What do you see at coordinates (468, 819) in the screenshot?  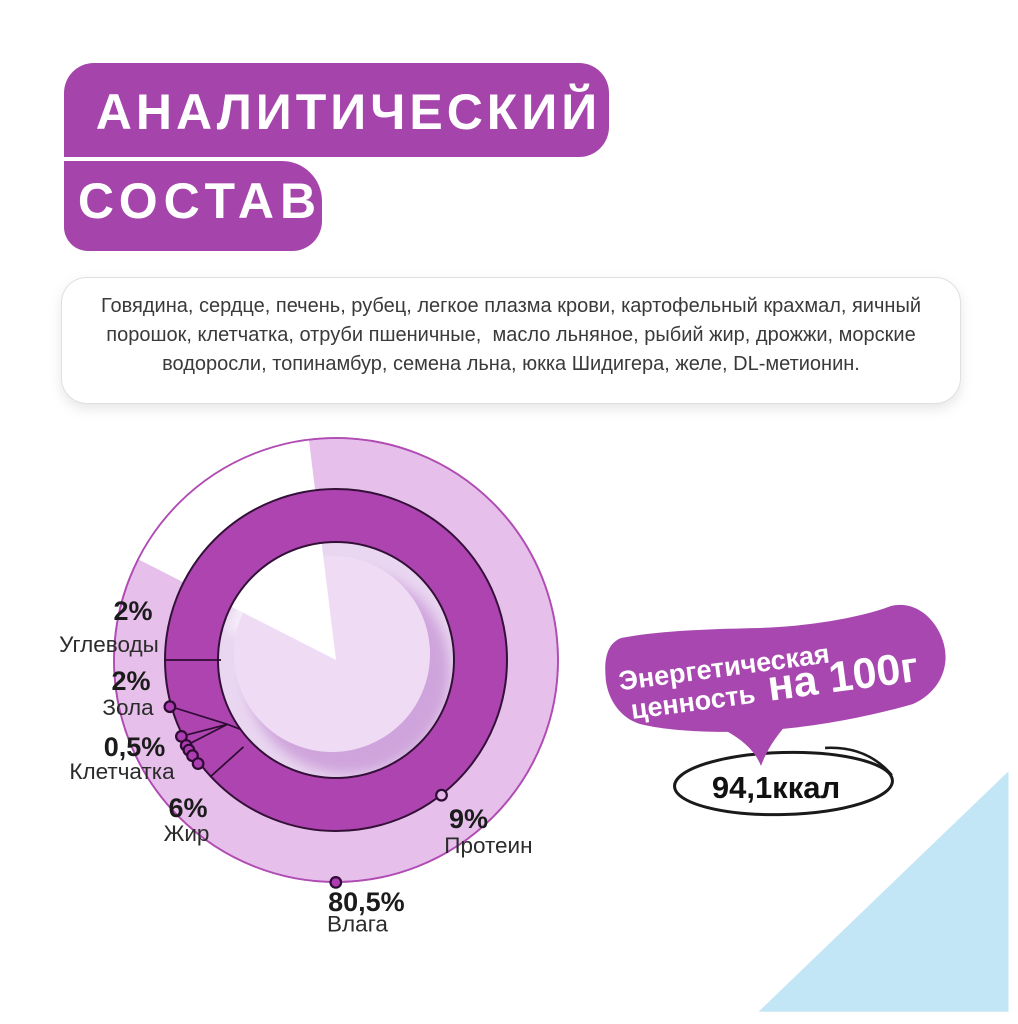 I see `svg-text: 9%` at bounding box center [468, 819].